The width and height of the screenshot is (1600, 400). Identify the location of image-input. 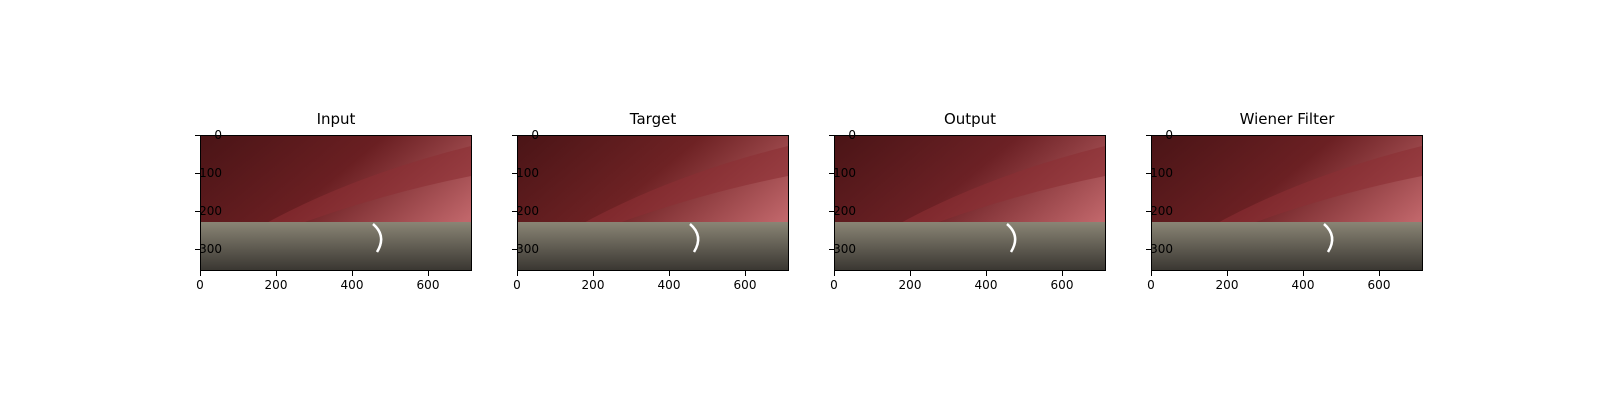
(336, 203).